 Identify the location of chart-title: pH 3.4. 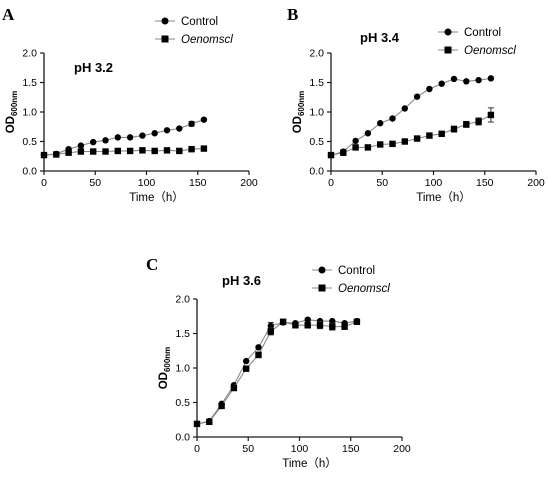
(380, 37).